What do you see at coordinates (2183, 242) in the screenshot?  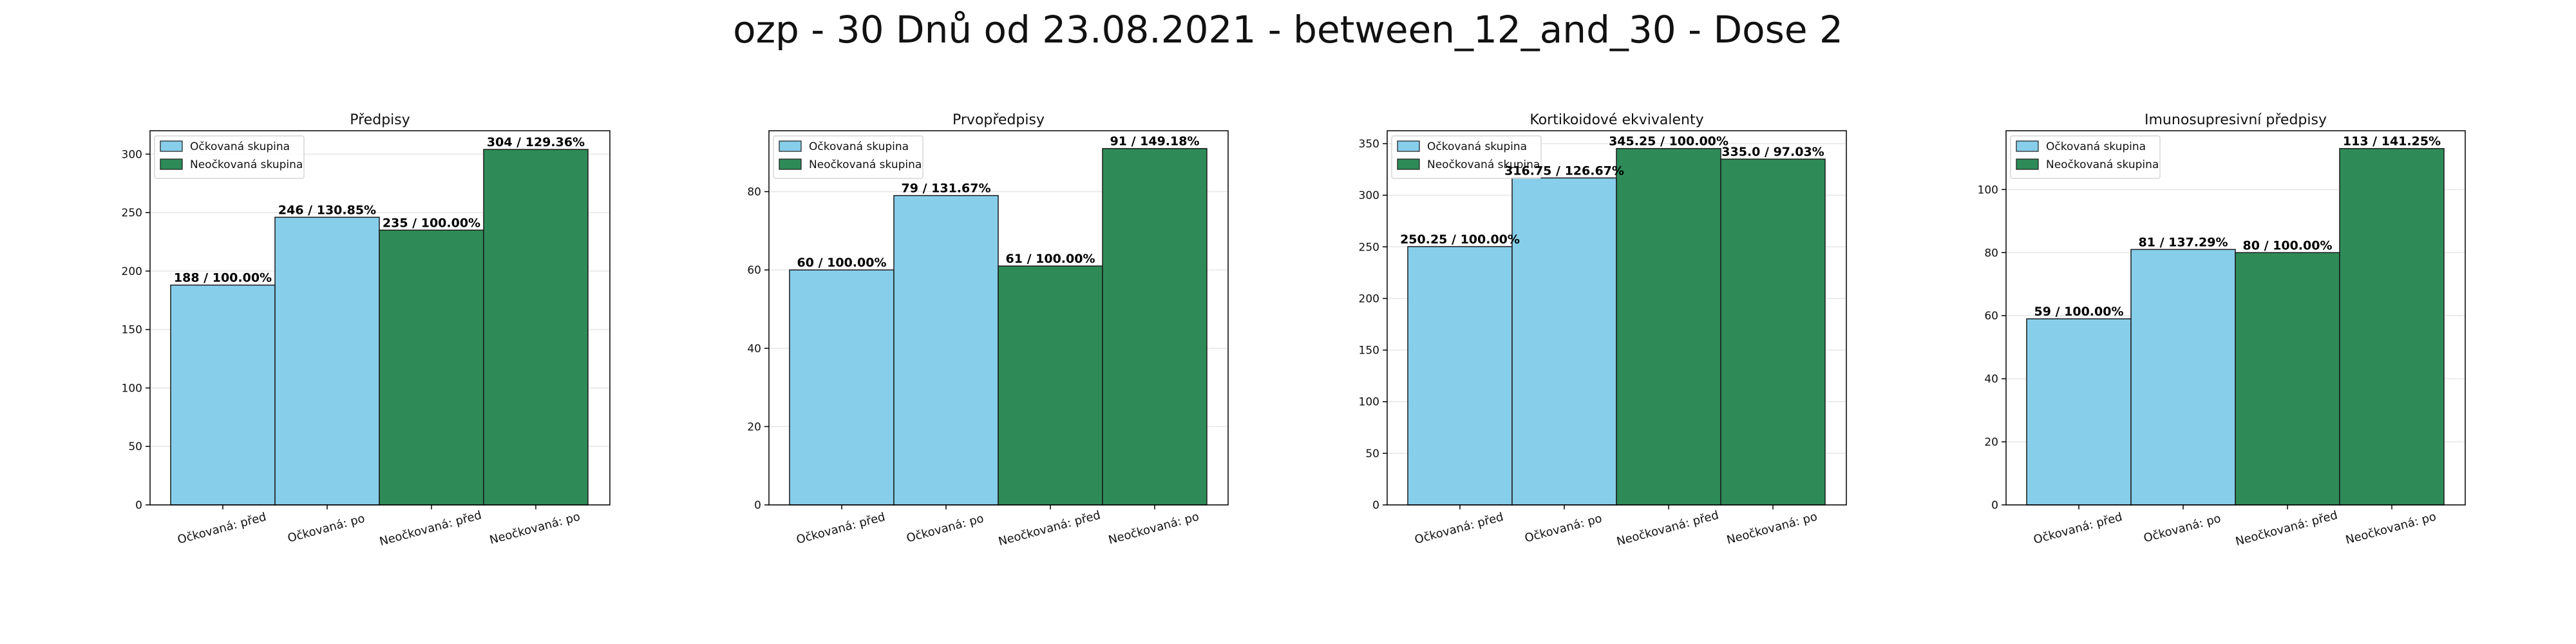 I see `bar-data-label: 81 / 137.29%` at bounding box center [2183, 242].